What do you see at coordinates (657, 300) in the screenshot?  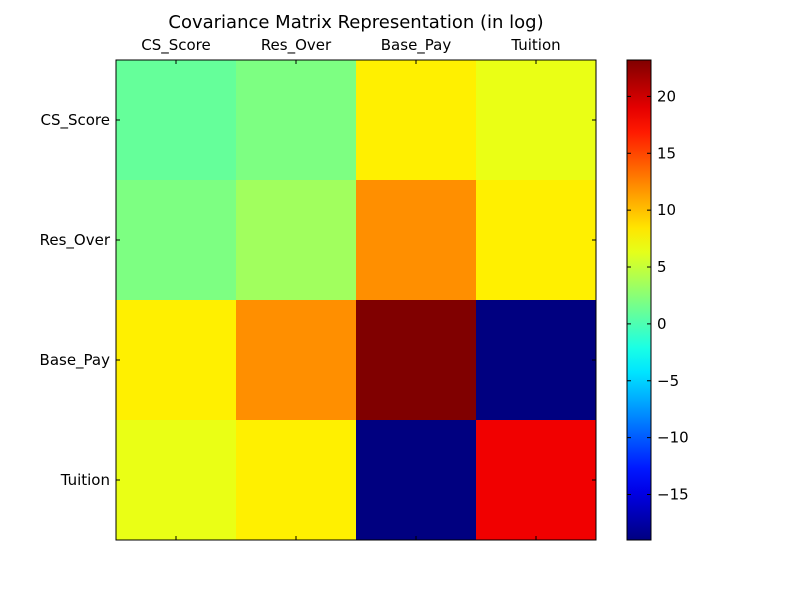 I see `colorbar: −15 −10 −5 0 5 10 15 20` at bounding box center [657, 300].